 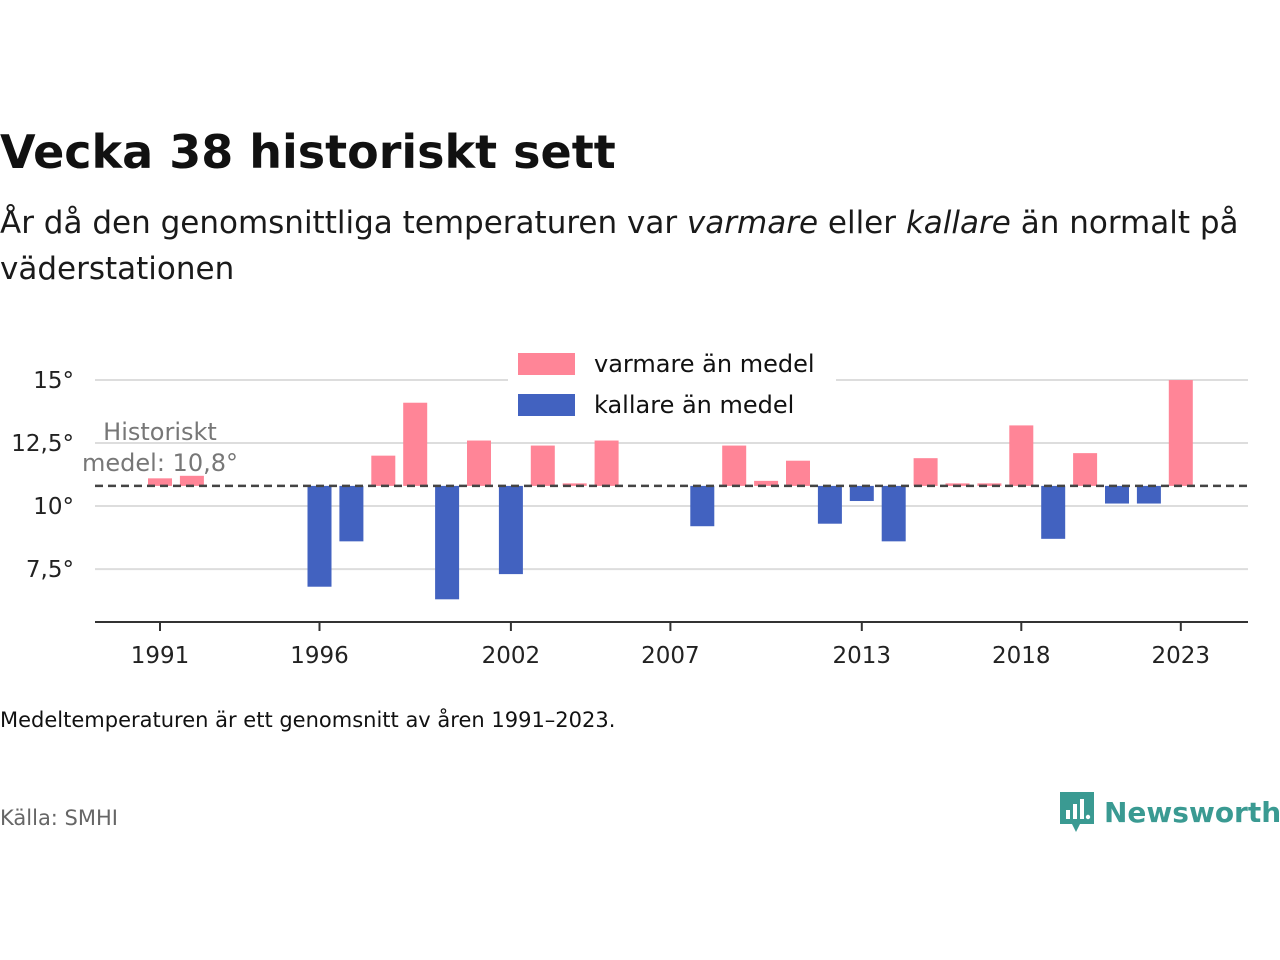 I want to click on subtitle-part2: eller, so click(x=862, y=223).